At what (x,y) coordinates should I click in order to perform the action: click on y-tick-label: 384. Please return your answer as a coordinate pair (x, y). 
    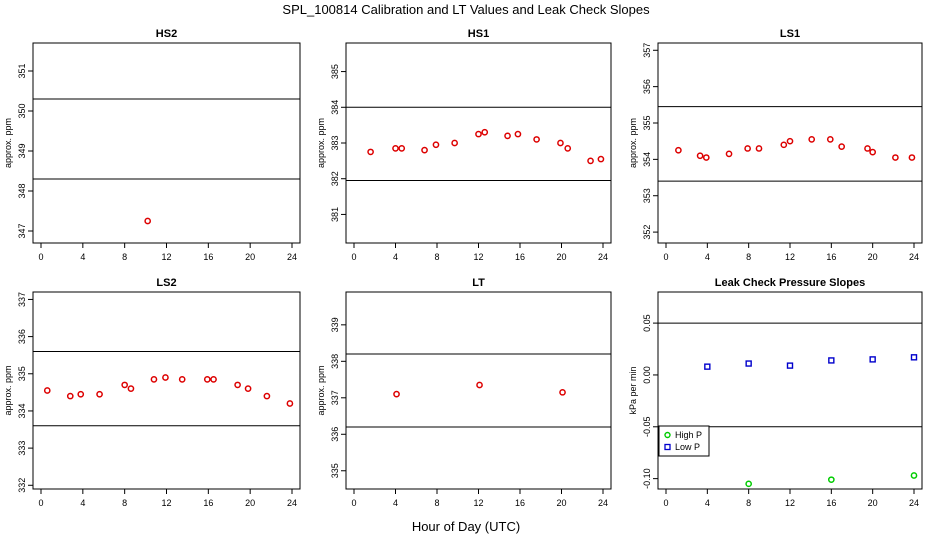
    Looking at the image, I should click on (335, 107).